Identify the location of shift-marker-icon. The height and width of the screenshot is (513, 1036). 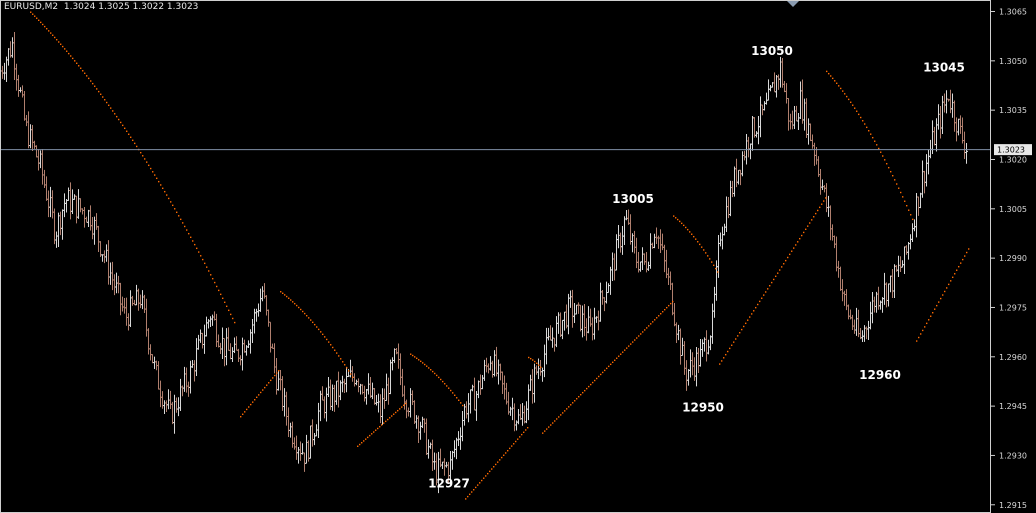
(793, 4).